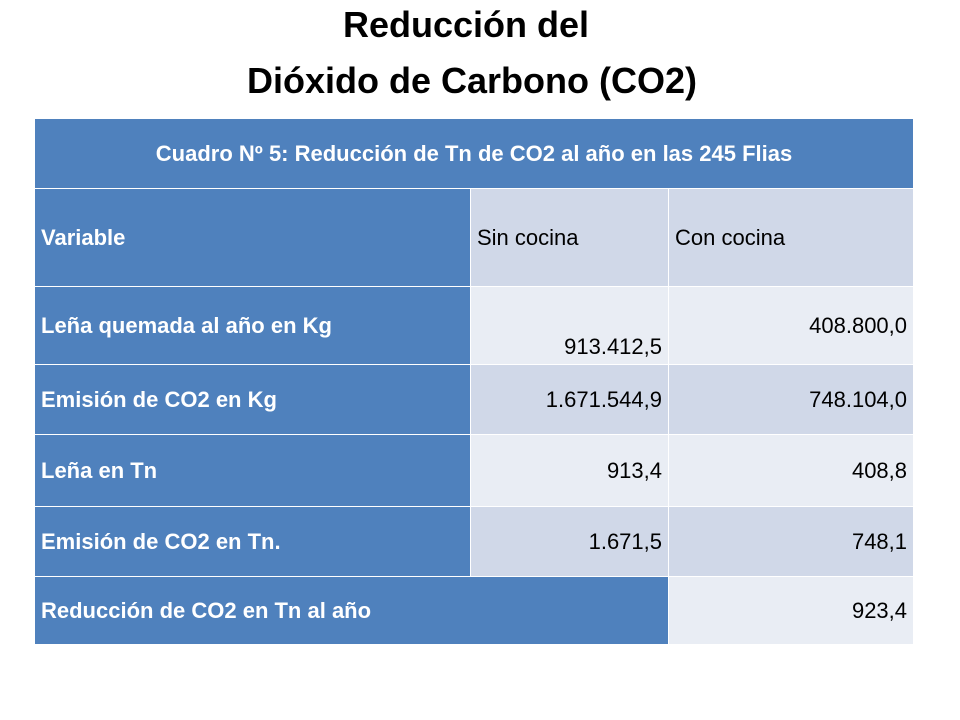 This screenshot has width=960, height=720. I want to click on total-label: Reducción de CO2 en Tn al año, so click(351, 610).